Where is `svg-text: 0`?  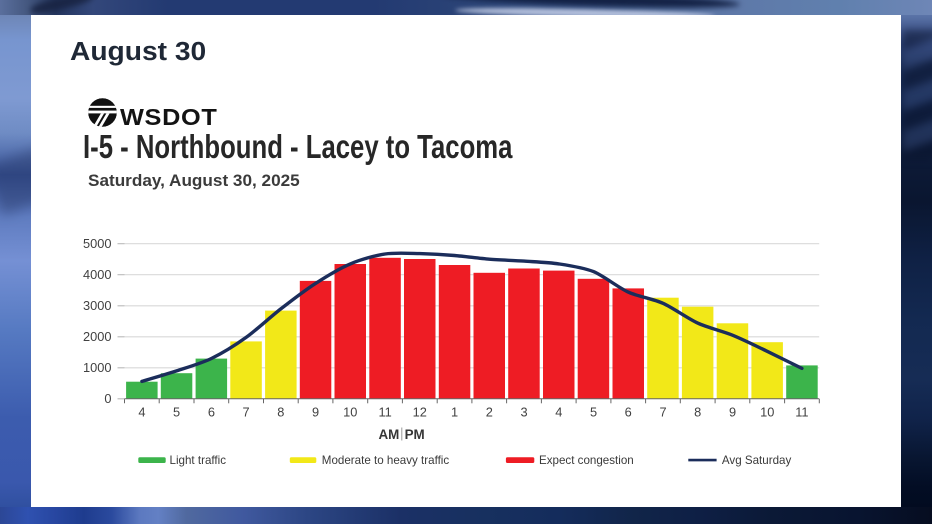
svg-text: 0 is located at coordinates (107, 398).